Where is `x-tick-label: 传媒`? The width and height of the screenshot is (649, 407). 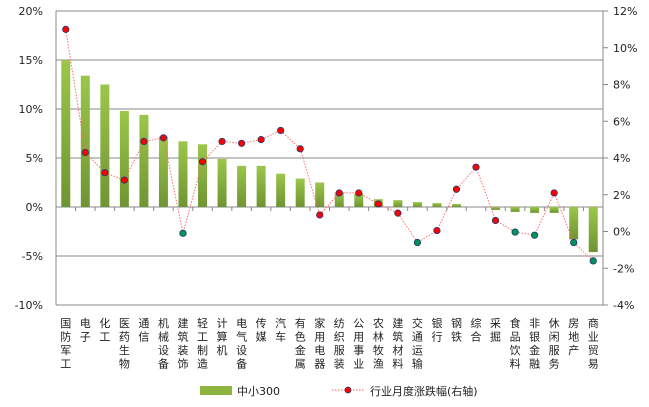 x-tick-label: 传媒 is located at coordinates (261, 330).